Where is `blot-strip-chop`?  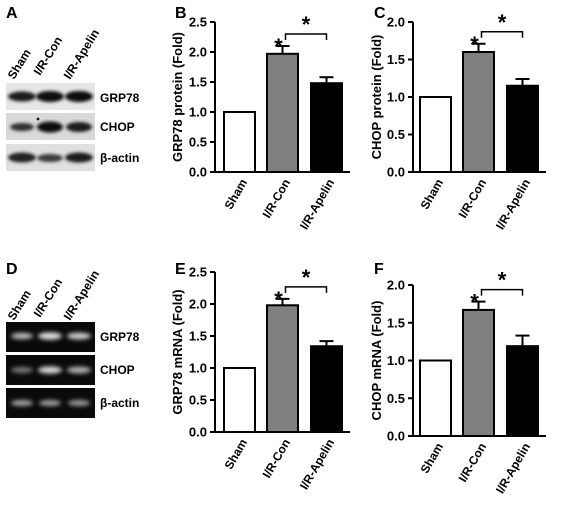
blot-strip-chop is located at coordinates (50, 126).